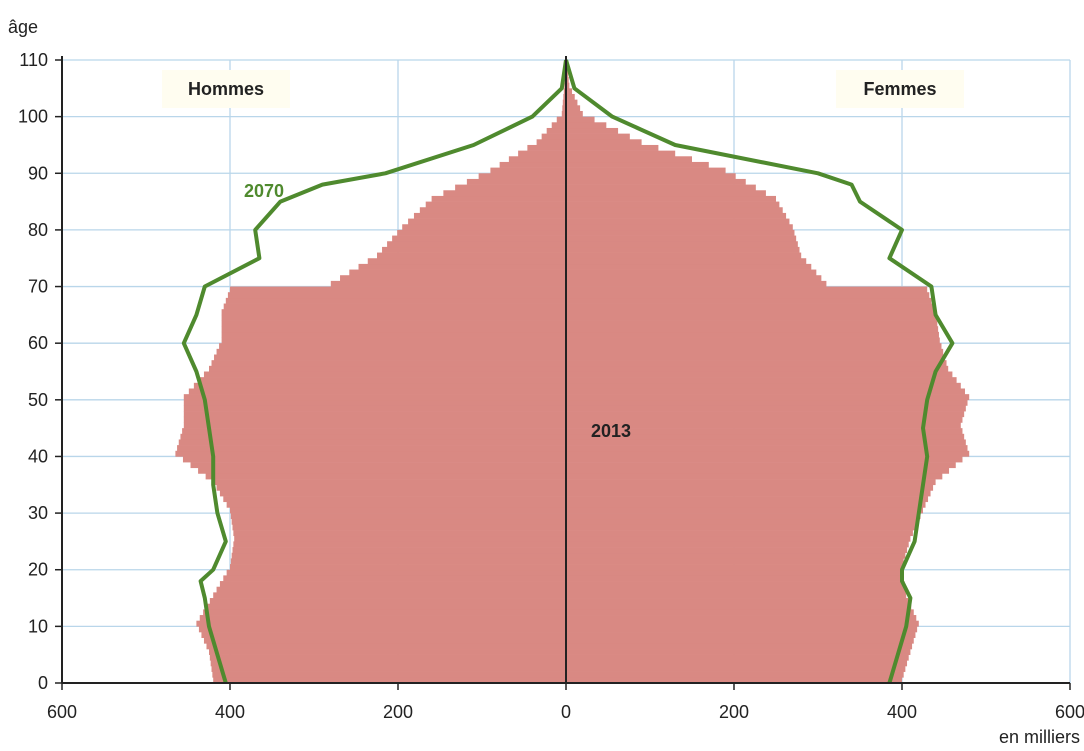 This screenshot has width=1084, height=751. Describe the element at coordinates (23, 27) in the screenshot. I see `y-axis-title: âge` at that location.